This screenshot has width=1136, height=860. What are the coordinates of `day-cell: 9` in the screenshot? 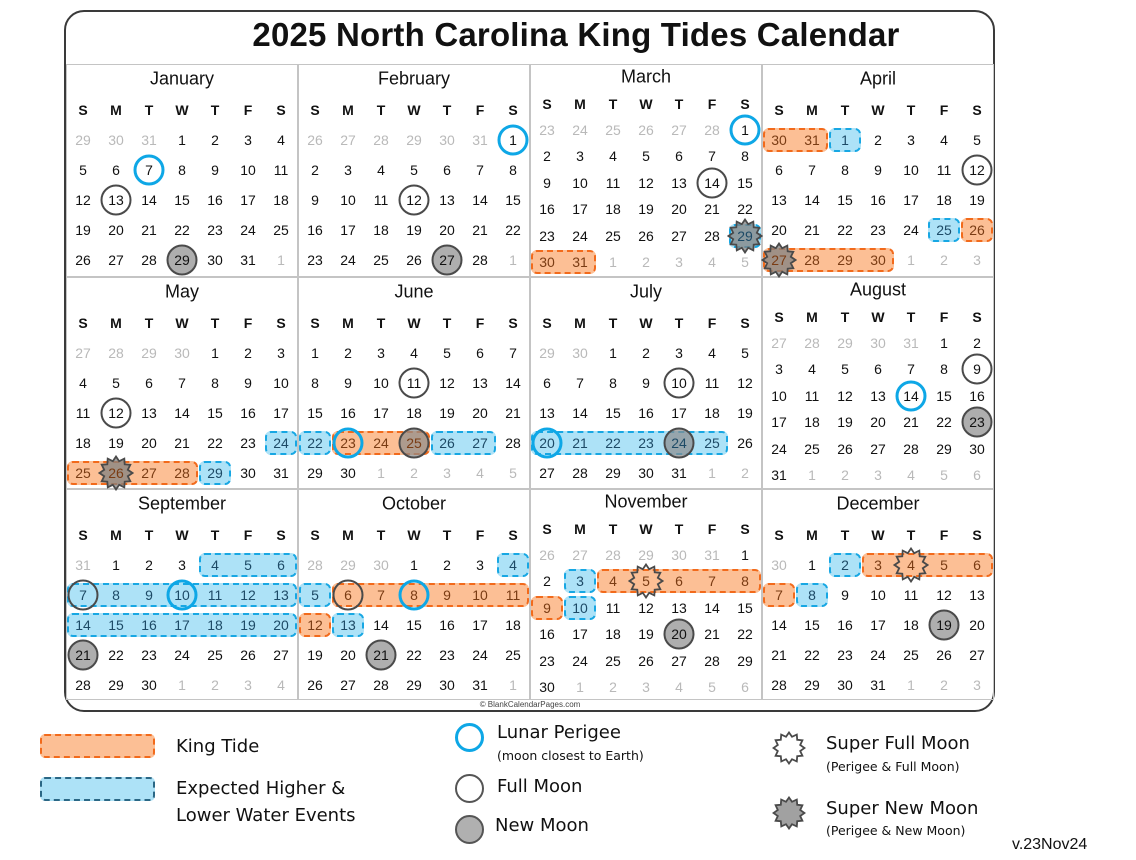 It's located at (878, 170).